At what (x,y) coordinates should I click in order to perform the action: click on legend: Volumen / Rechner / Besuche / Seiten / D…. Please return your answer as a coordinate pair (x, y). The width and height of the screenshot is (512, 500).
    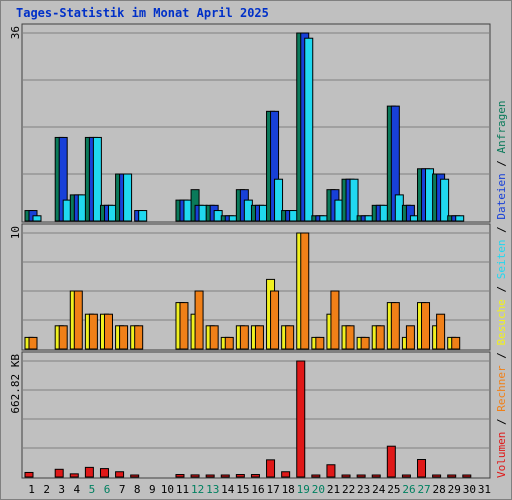
    Looking at the image, I should click on (501, 289).